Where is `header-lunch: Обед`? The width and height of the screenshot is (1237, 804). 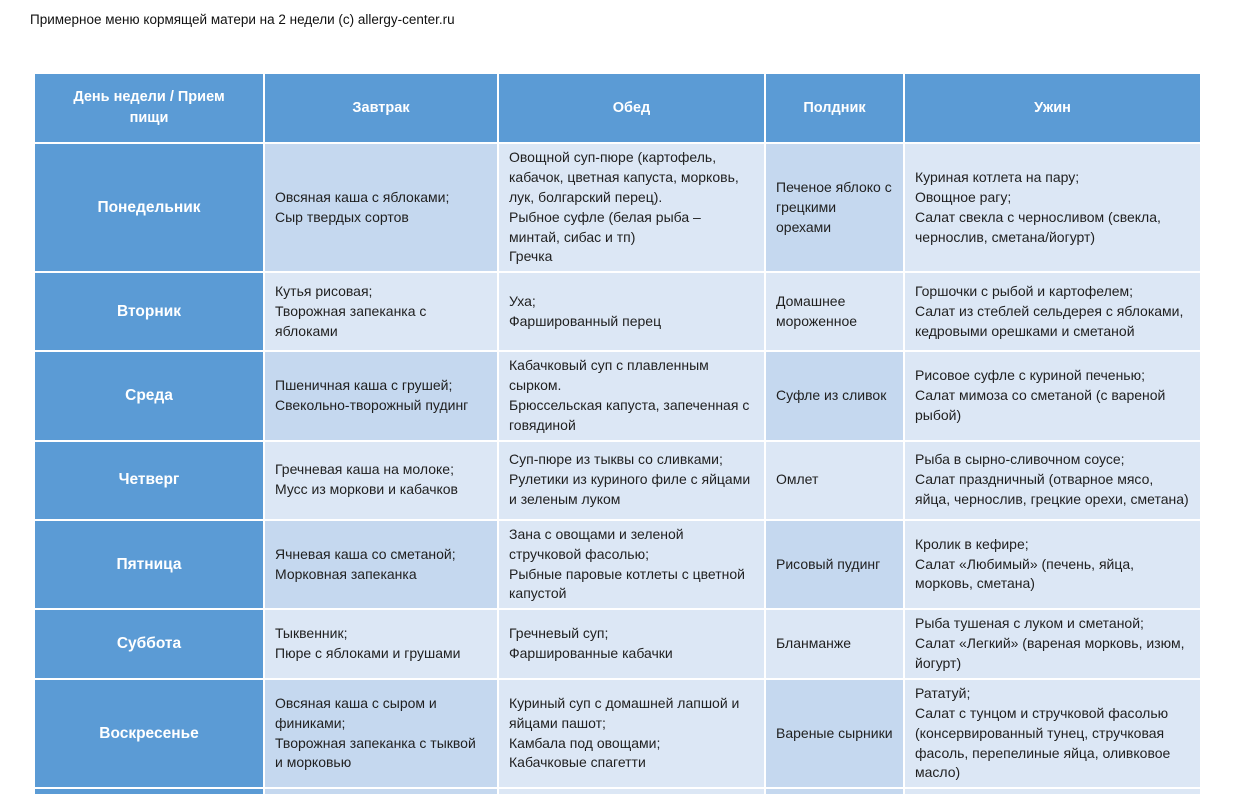
header-lunch: Обед is located at coordinates (631, 108).